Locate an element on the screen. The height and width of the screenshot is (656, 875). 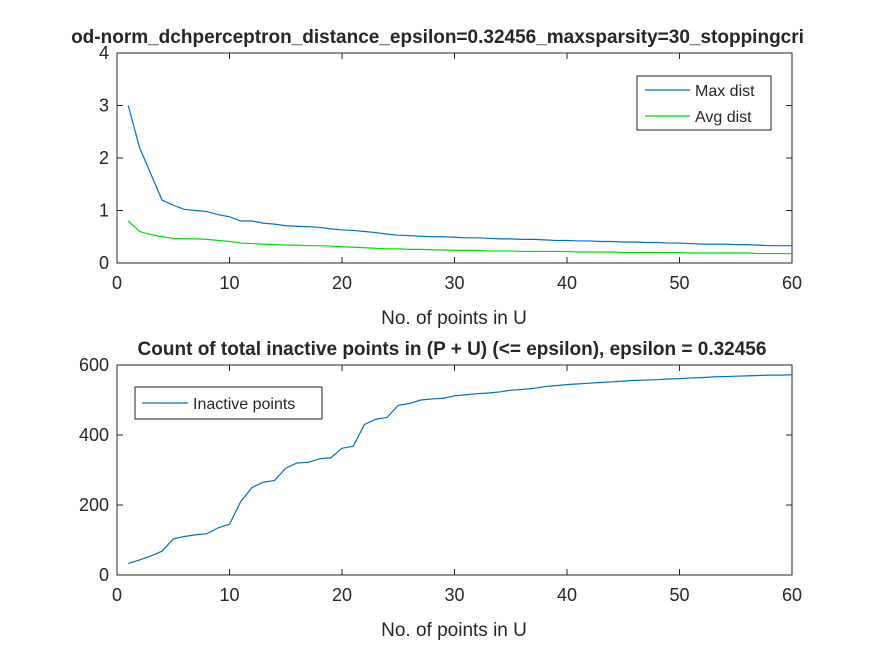
top-legend-box is located at coordinates (704, 103).